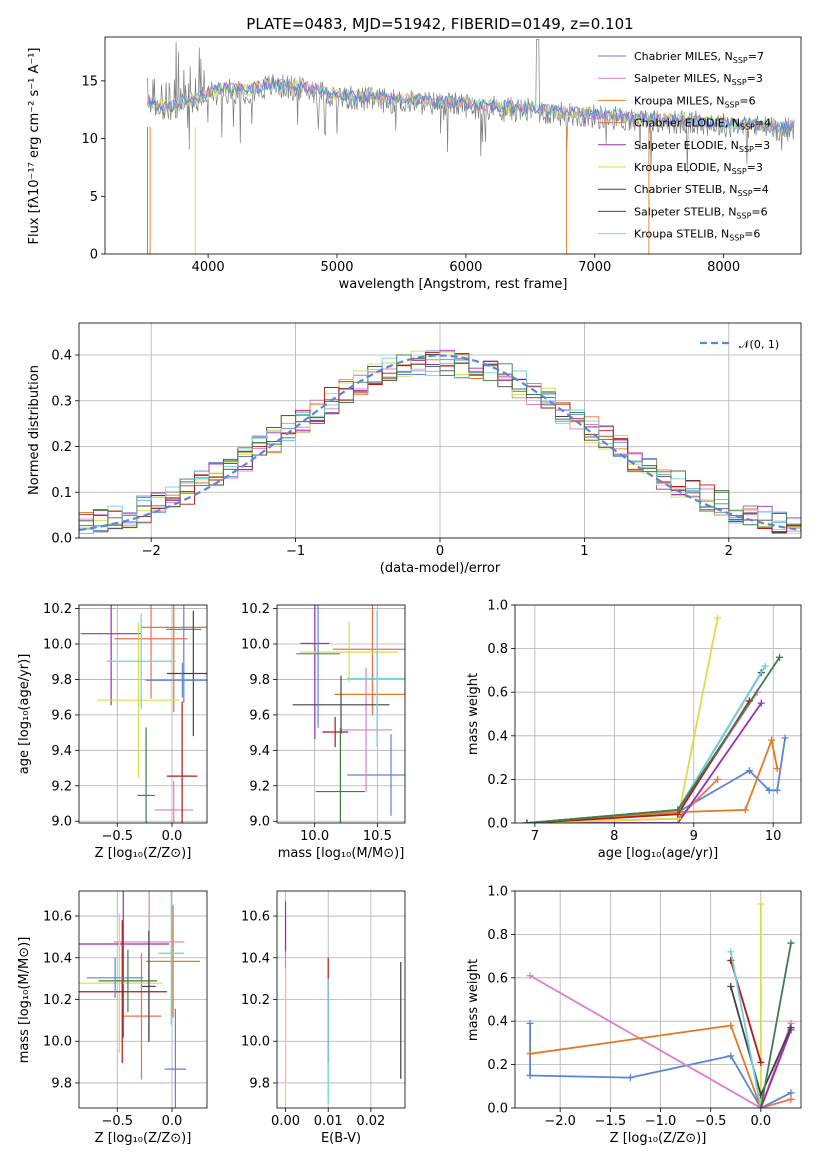  I want to click on y-tick-label: 10, so click(89, 139).